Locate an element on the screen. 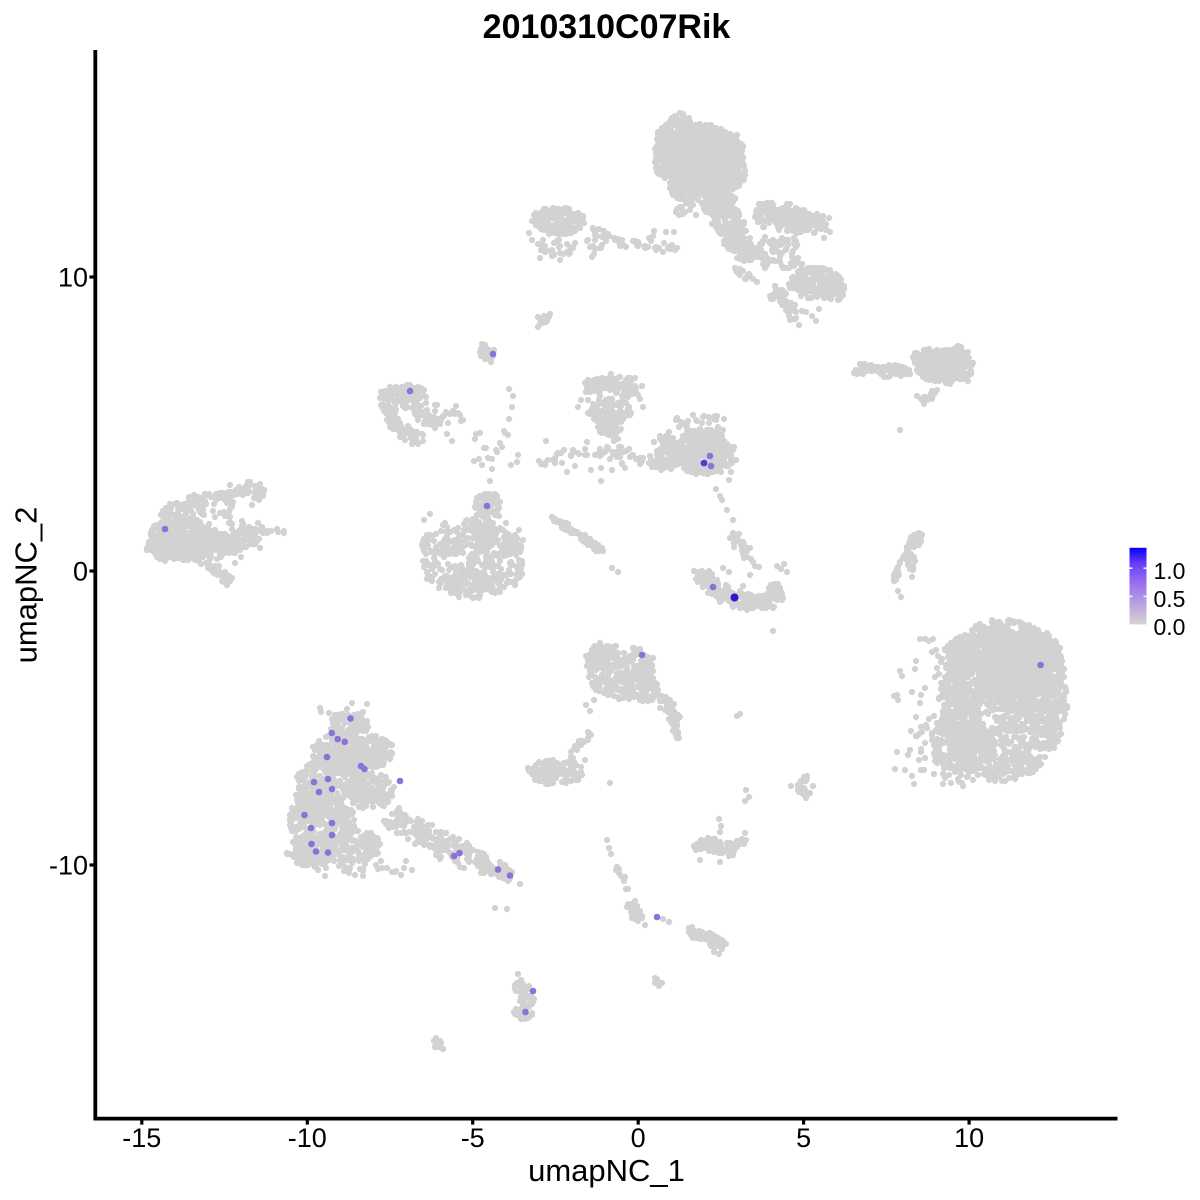 The image size is (1200, 1200). svg-text: 2010310C07Rik is located at coordinates (607, 27).